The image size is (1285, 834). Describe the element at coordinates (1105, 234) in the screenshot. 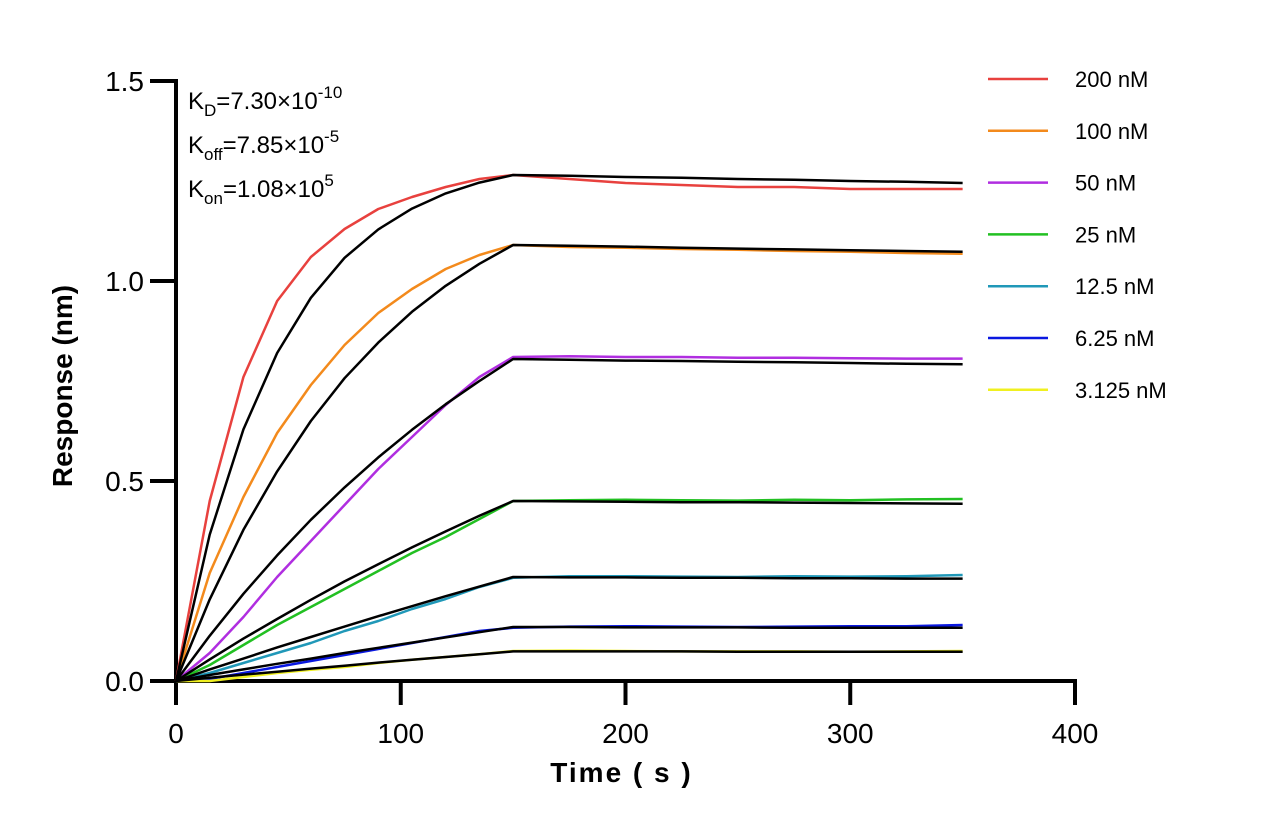

I see `legend-label: 25 nM` at that location.